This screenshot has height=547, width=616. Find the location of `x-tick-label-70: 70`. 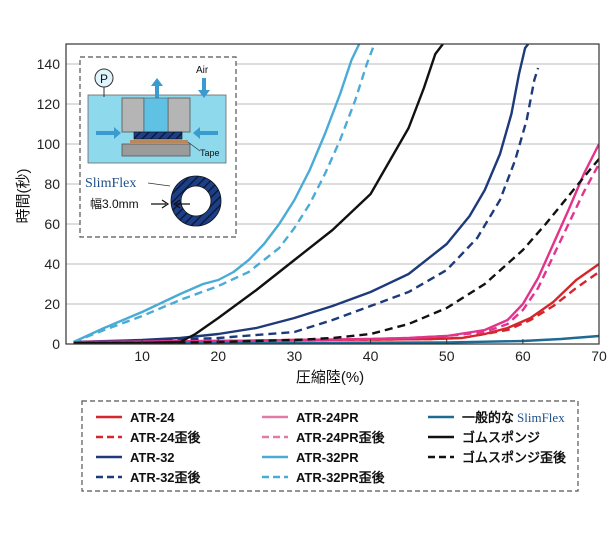

x-tick-label-70: 70 is located at coordinates (599, 356).